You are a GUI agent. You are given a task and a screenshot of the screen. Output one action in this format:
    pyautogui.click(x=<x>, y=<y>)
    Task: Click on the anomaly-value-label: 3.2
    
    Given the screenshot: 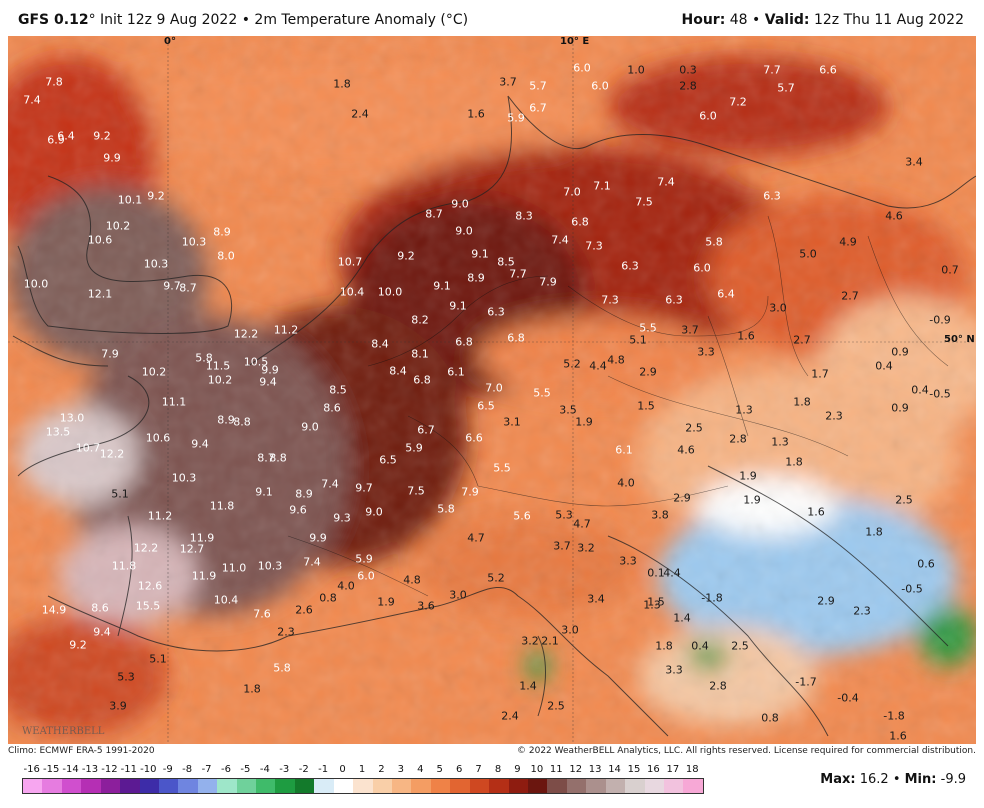 What is the action you would take?
    pyautogui.click(x=586, y=548)
    